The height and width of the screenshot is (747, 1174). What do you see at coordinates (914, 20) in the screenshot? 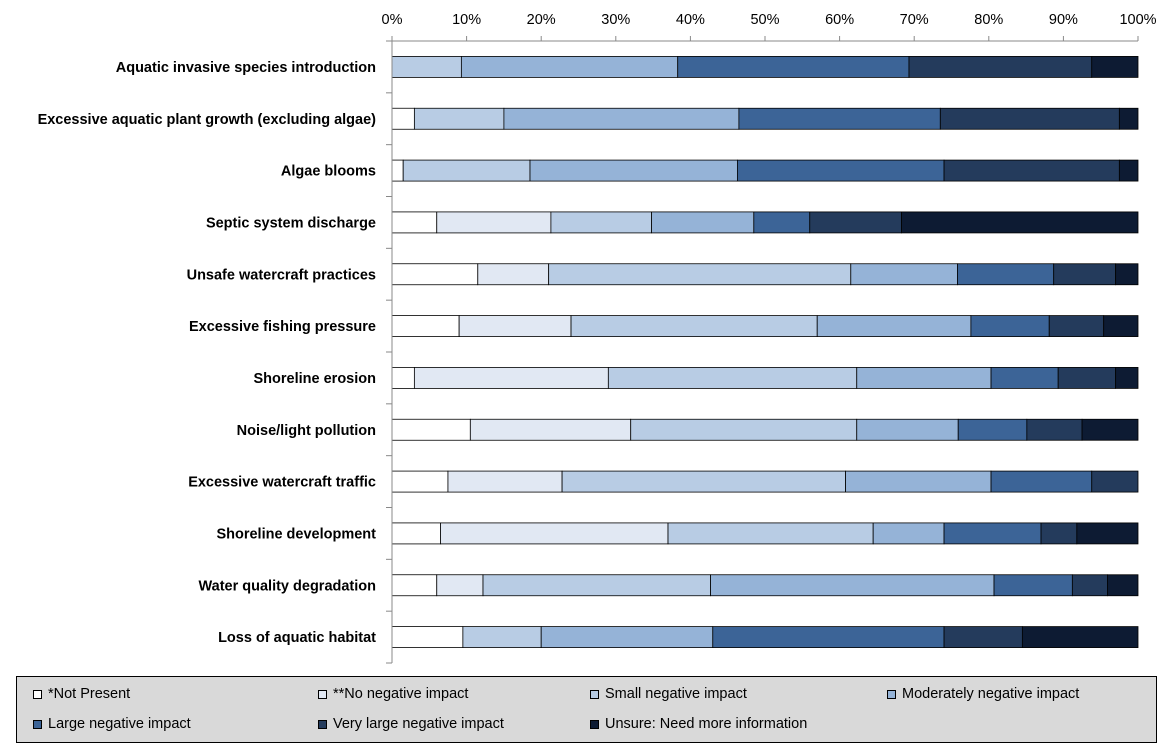
I see `x-tick-label: 70%` at bounding box center [914, 20].